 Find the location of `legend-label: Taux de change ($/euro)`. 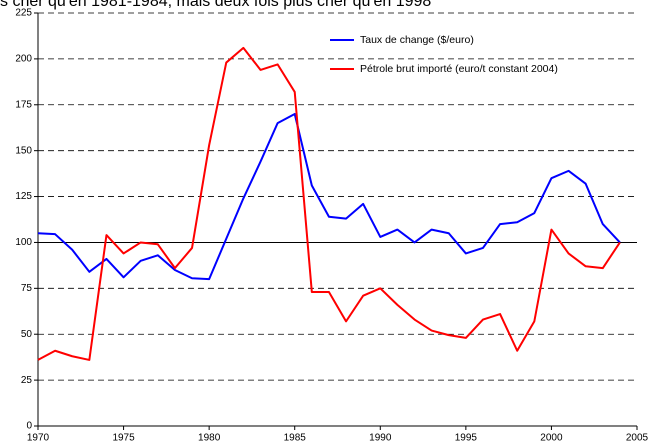

legend-label: Taux de change ($/euro) is located at coordinates (417, 40).